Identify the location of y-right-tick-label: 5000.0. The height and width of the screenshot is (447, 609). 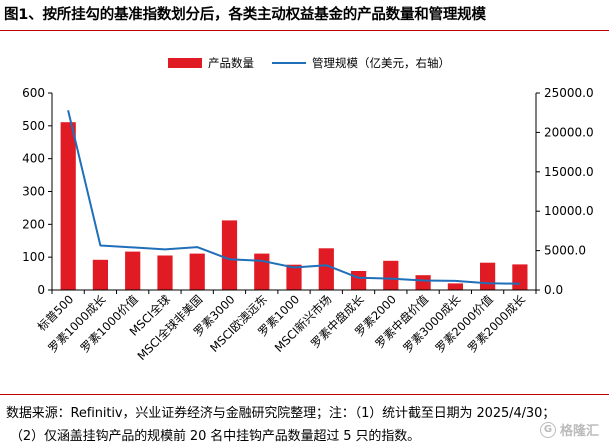
(565, 251).